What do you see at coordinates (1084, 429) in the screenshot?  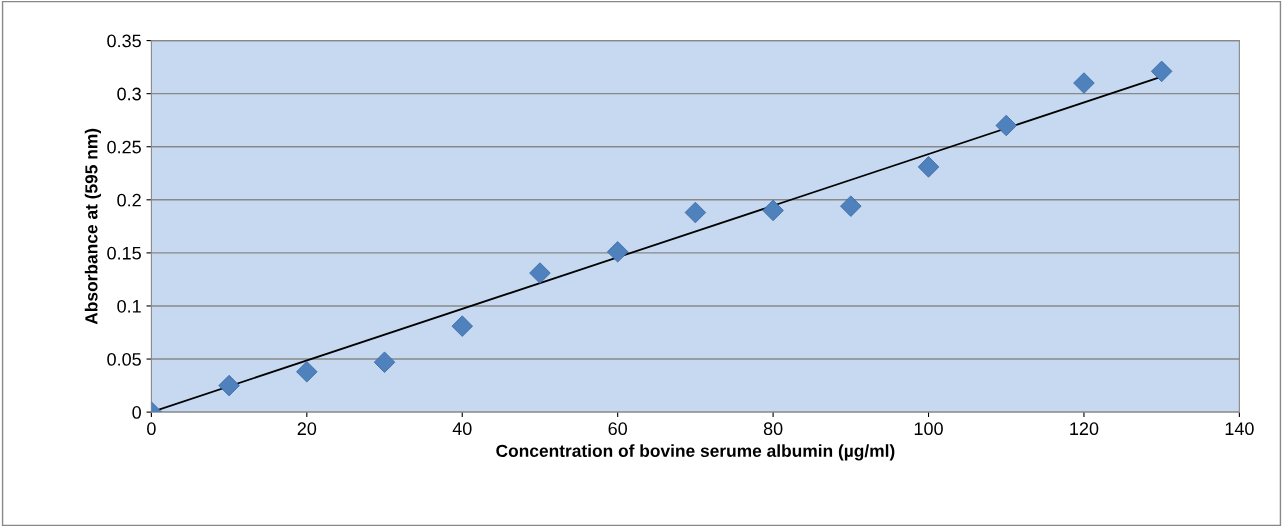 I see `x-tick-label: 120` at bounding box center [1084, 429].